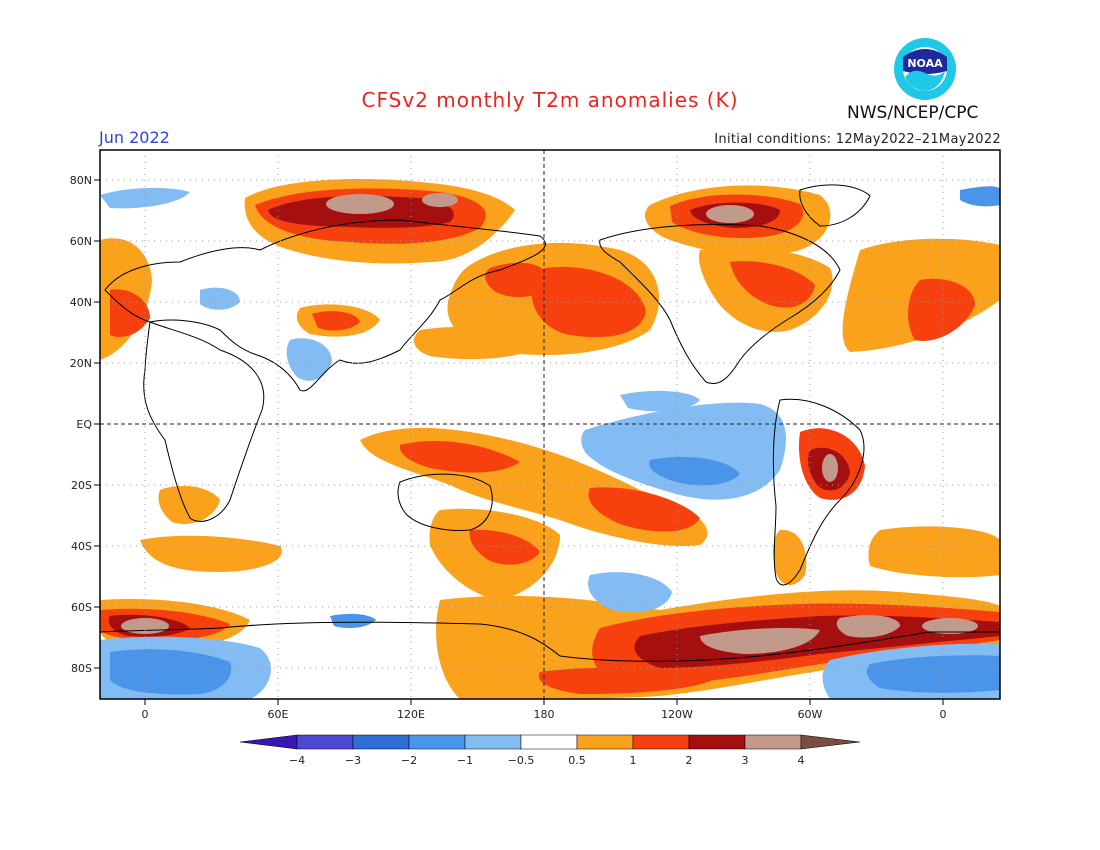 This screenshot has width=1100, height=850. Describe the element at coordinates (411, 714) in the screenshot. I see `lon-label: 120E` at that location.